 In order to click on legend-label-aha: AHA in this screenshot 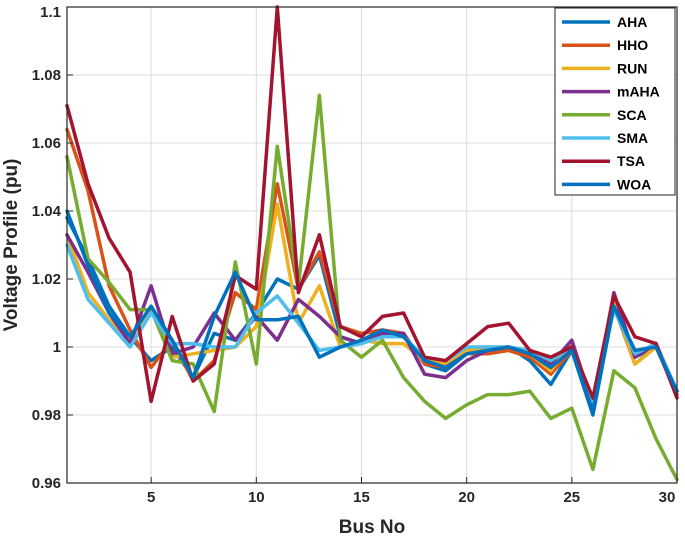, I will do `click(632, 22)`.